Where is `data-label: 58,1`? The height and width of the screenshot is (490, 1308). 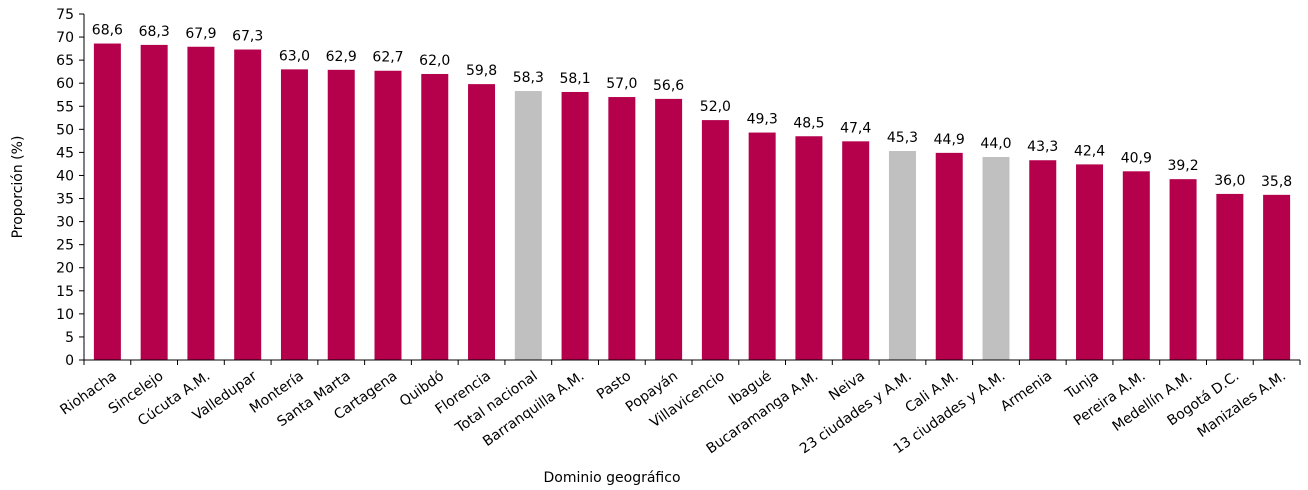 data-label: 58,1 is located at coordinates (574, 79).